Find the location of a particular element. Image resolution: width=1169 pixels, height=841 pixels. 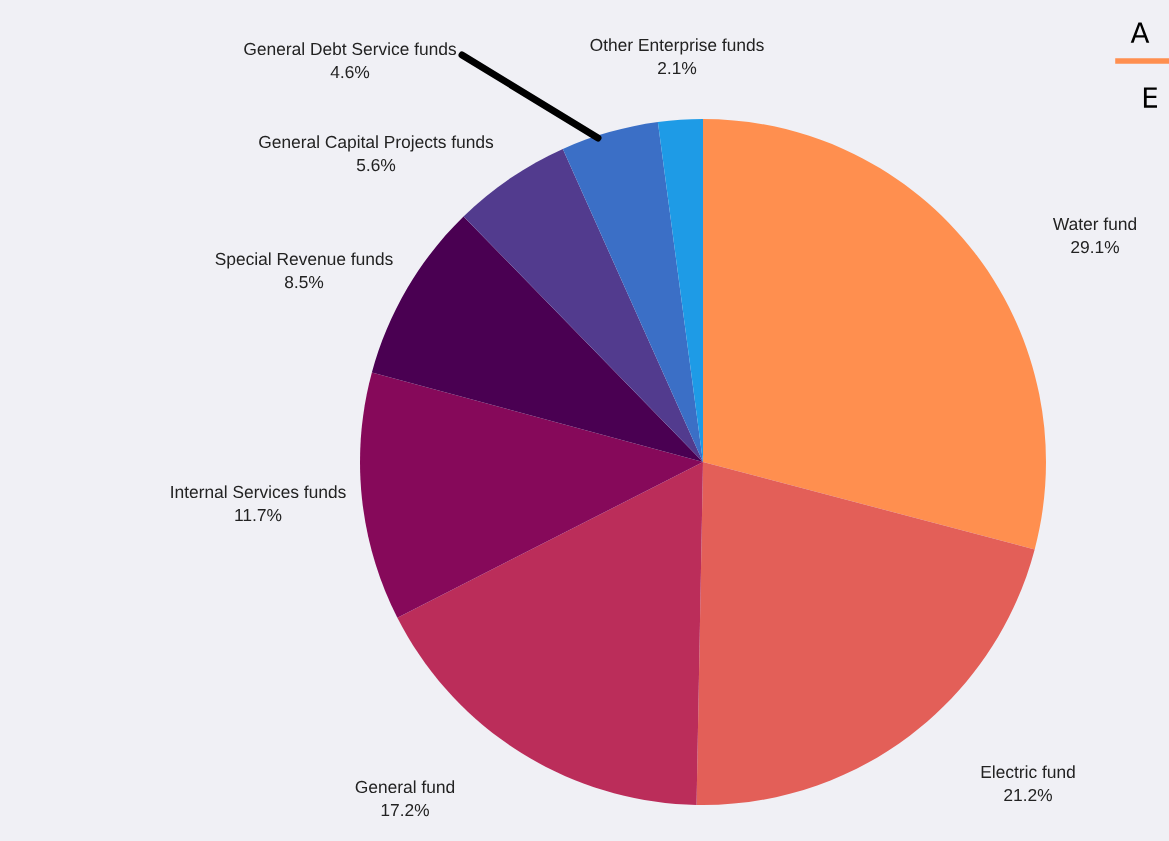

data-label: 21.2% is located at coordinates (1028, 795).